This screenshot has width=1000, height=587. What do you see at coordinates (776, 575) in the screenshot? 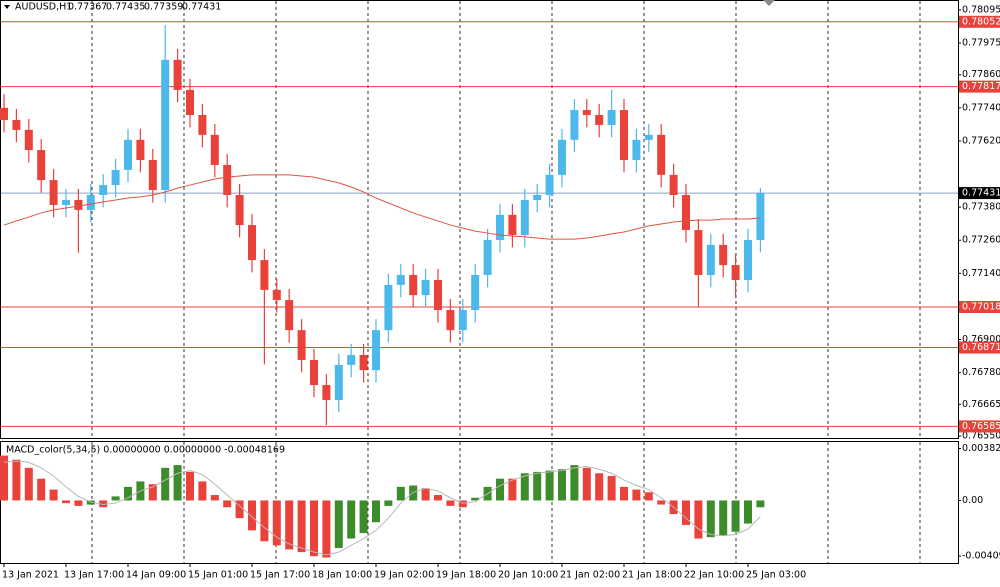
I see `x-tick-label: 25 Jan 03:00` at bounding box center [776, 575].